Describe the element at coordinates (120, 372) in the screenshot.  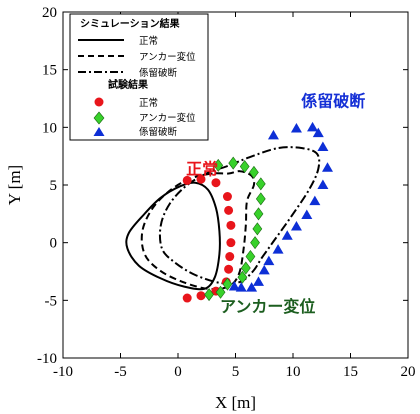
I see `x-tick-label: -5` at that location.